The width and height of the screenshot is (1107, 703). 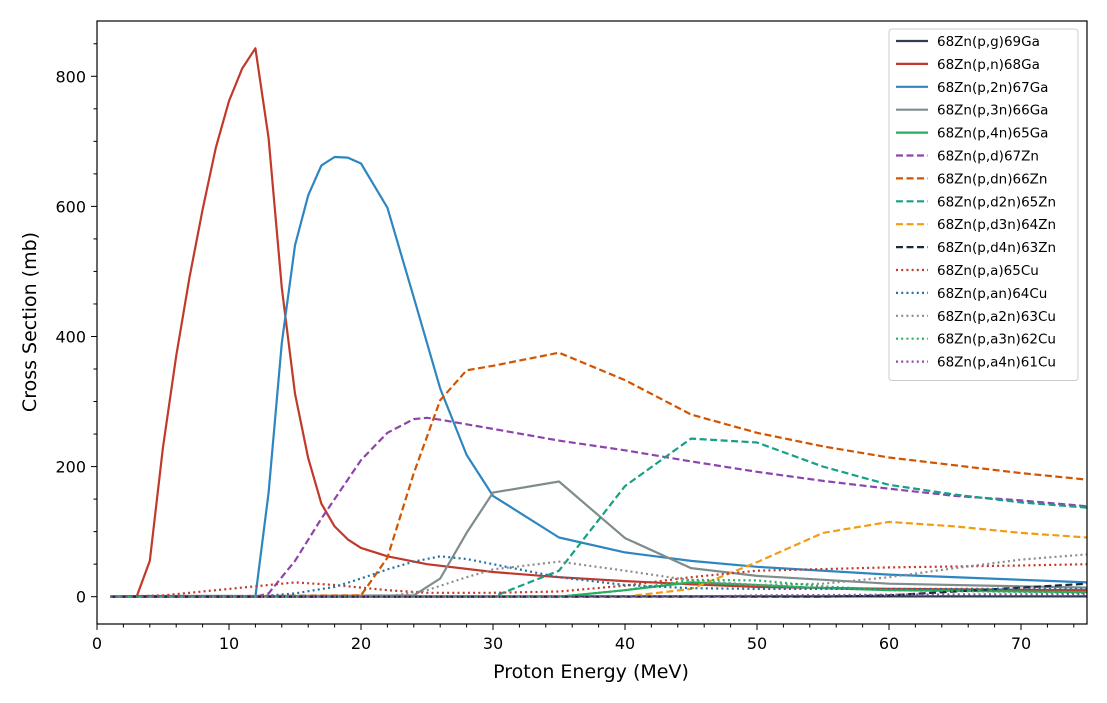 I want to click on legend-label: 68Zn(p,a2n)63Cu, so click(x=996, y=317).